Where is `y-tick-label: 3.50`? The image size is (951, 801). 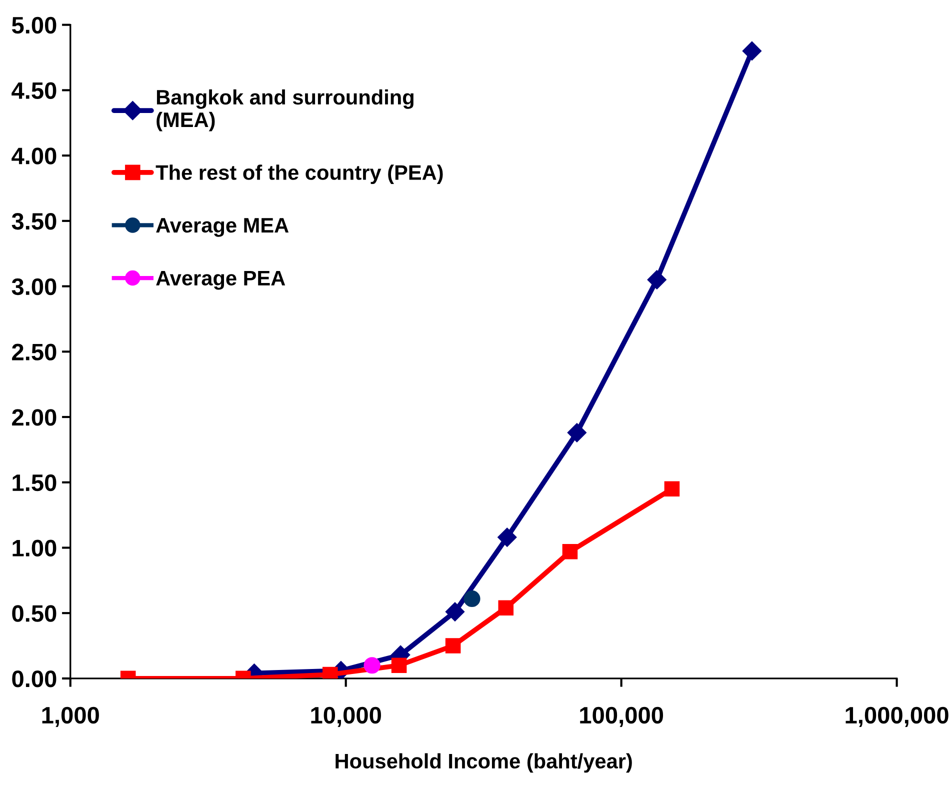 y-tick-label: 3.50 is located at coordinates (34, 221).